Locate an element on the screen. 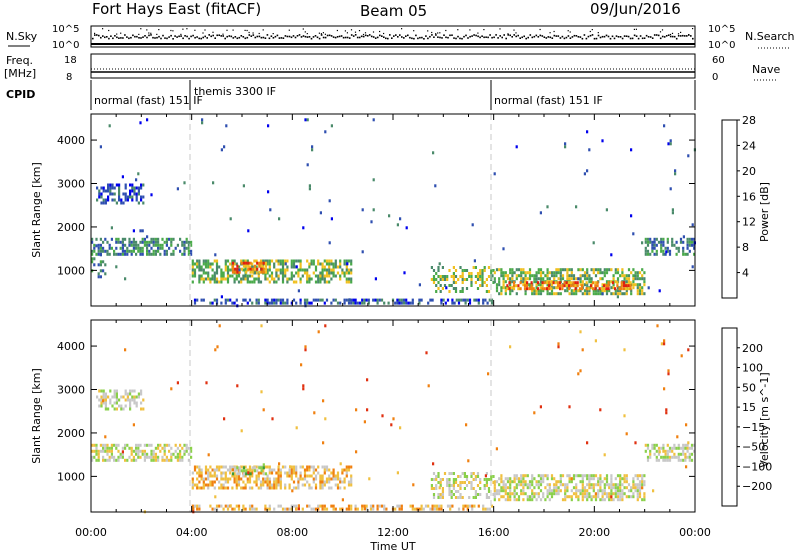 This screenshot has width=800, height=554. velocity-colorbar-tick-label: 50 is located at coordinates (749, 387).